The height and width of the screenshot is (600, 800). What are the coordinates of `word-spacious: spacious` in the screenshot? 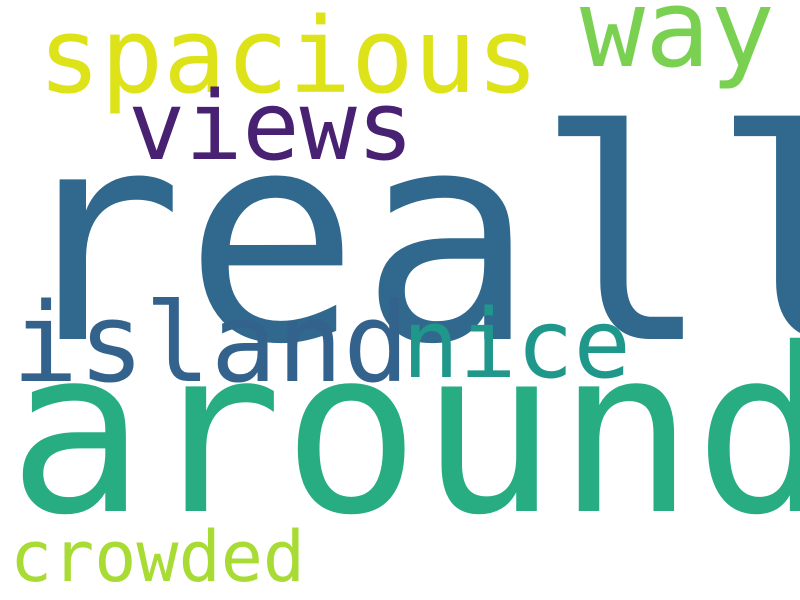 It's located at (288, 58).